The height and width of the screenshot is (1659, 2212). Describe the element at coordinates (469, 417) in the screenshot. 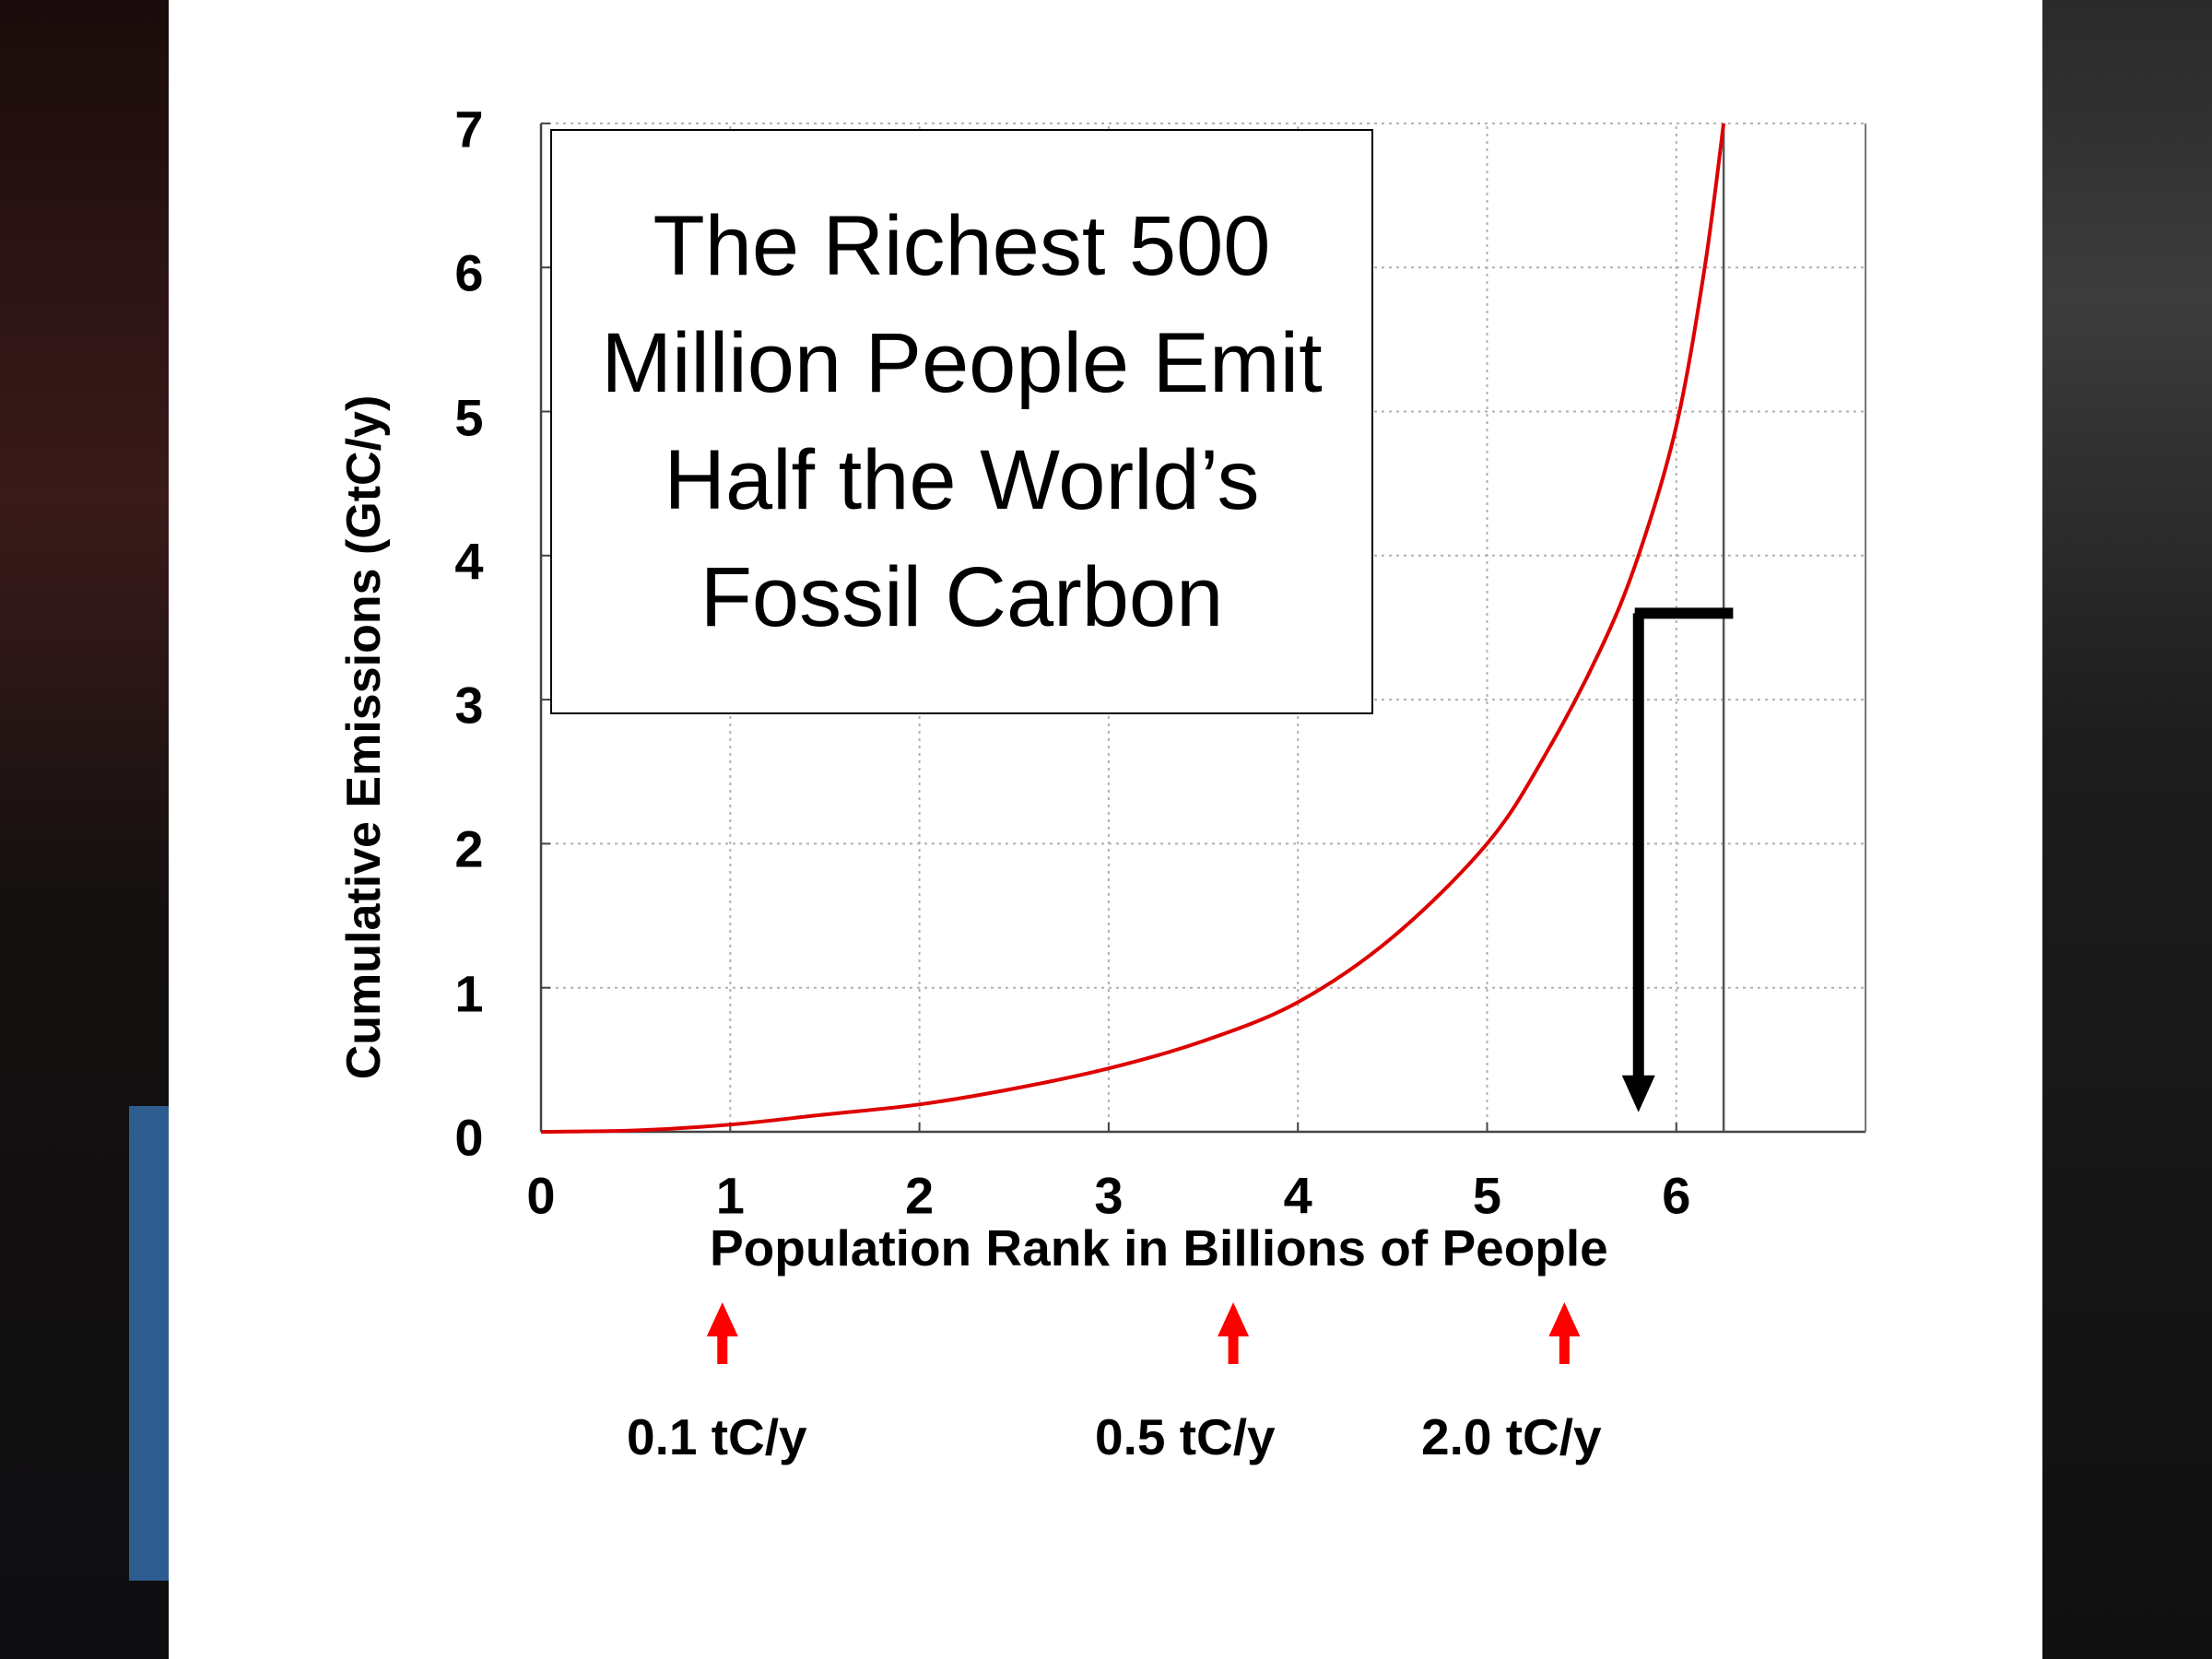

I see `y-tick-label: 5` at that location.